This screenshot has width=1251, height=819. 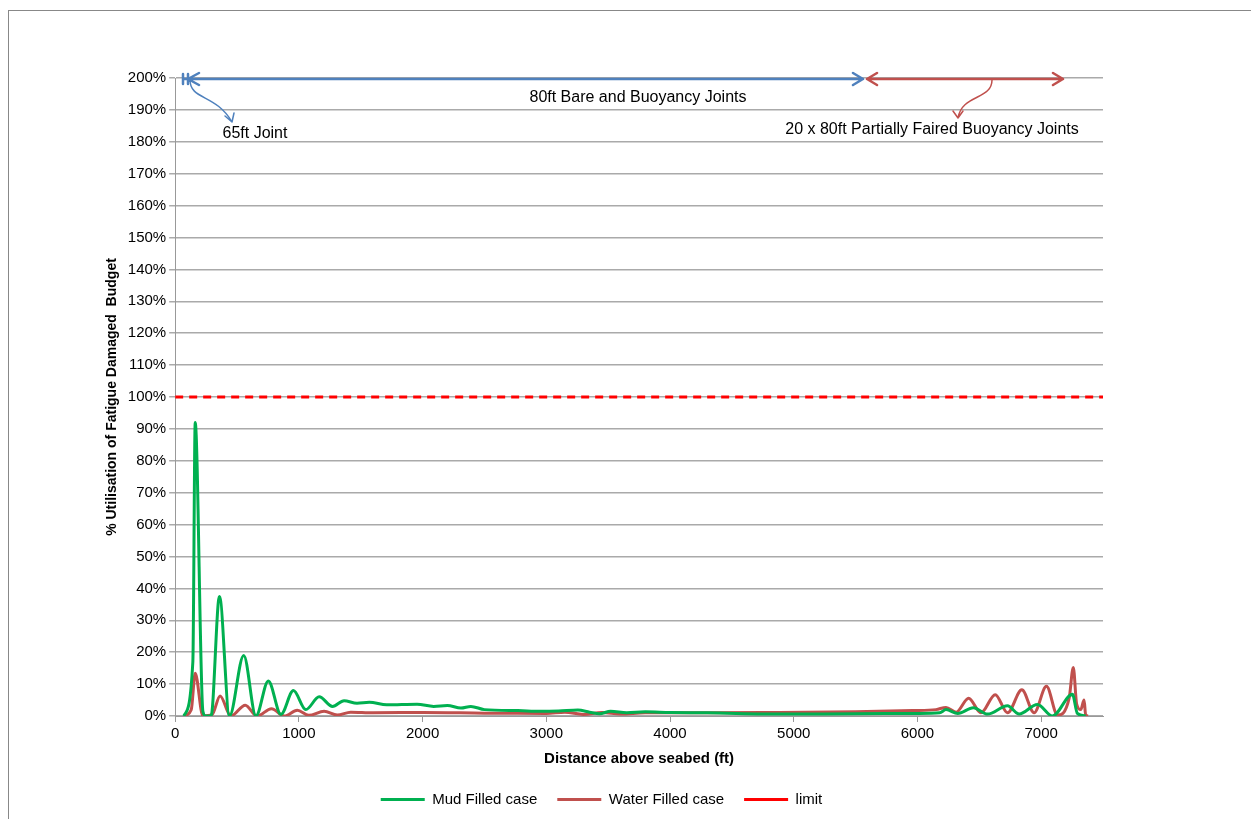 I want to click on legend-label: Water Filled case, so click(x=666, y=798).